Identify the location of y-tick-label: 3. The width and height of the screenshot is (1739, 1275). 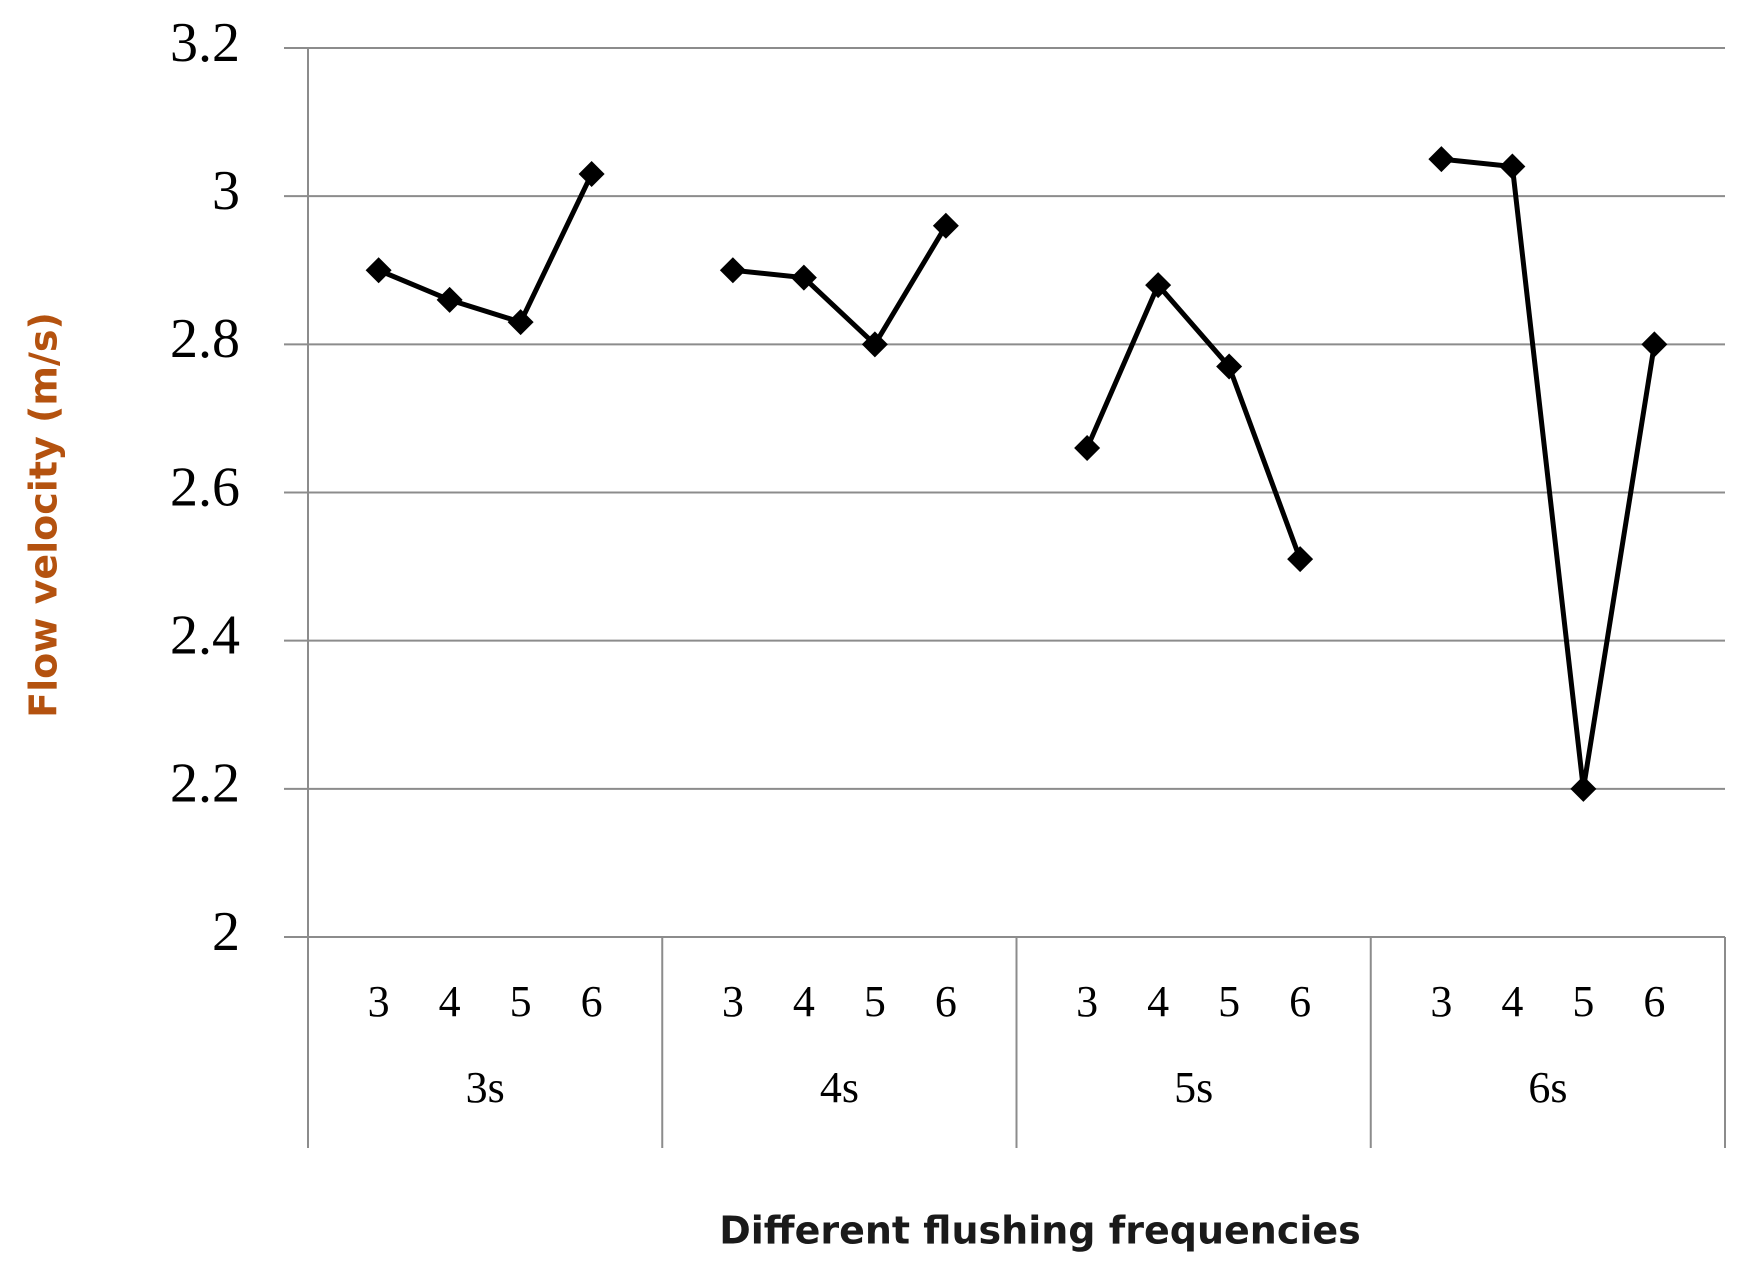
(226, 191).